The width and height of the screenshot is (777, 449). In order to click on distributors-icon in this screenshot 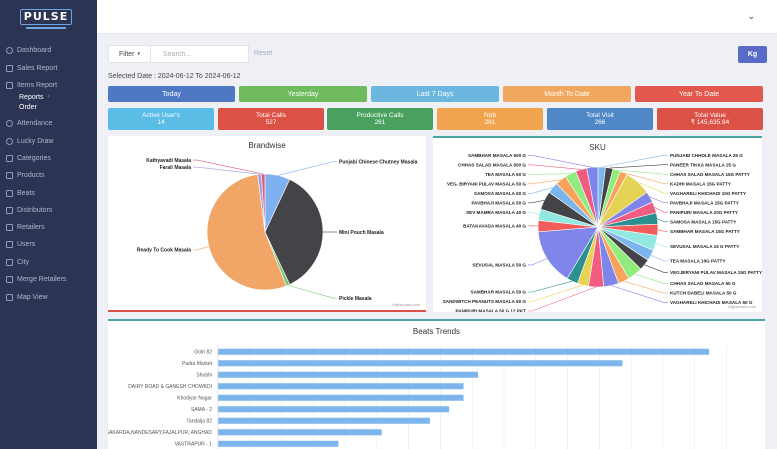, I will do `click(9, 210)`.